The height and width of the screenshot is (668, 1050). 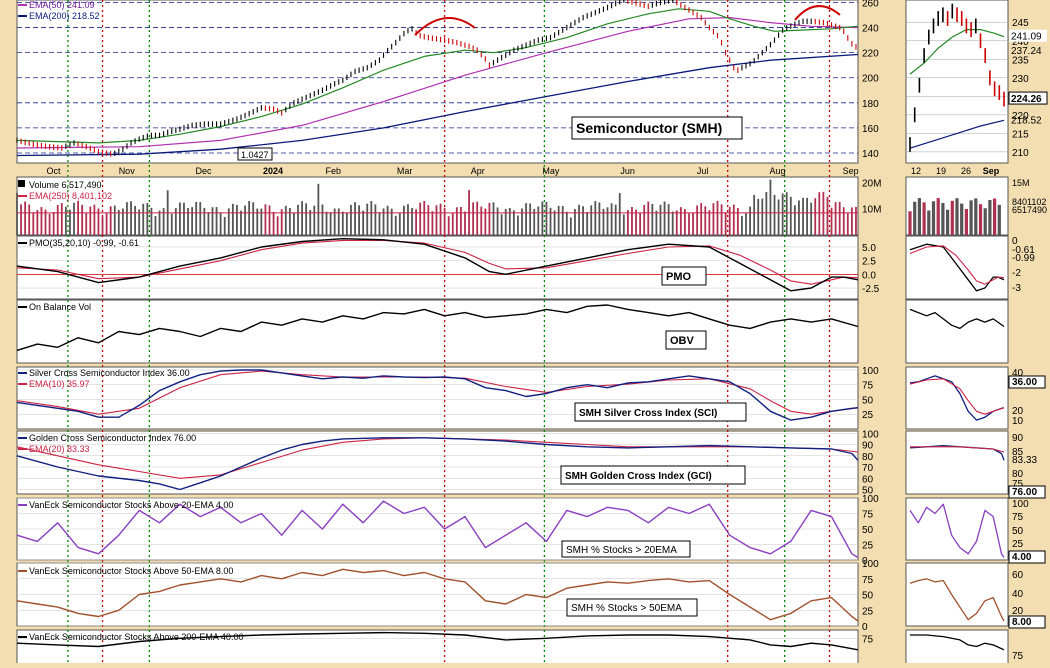 What do you see at coordinates (871, 289) in the screenshot?
I see `pmo-y-tick-3: -2.5` at bounding box center [871, 289].